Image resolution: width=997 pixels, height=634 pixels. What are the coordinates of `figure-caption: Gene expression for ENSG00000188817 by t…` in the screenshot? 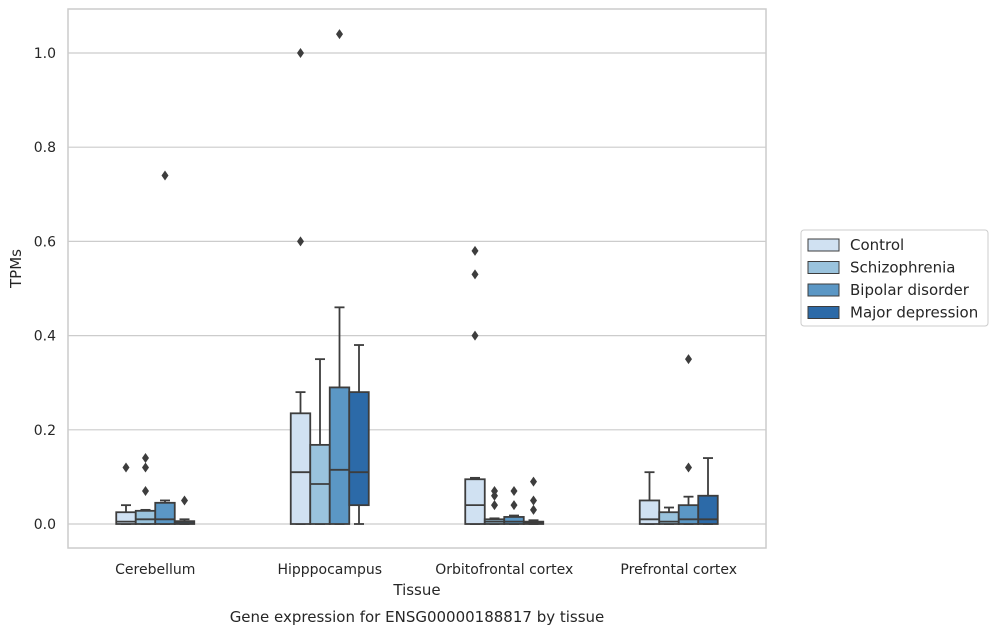 It's located at (417, 617).